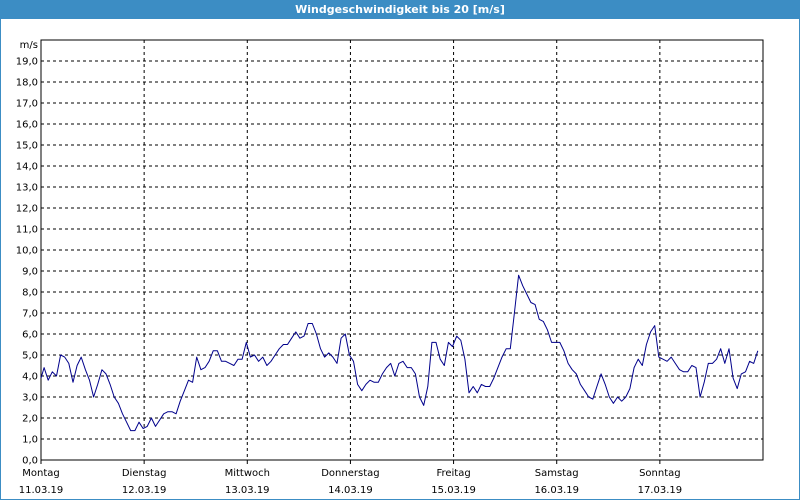 The image size is (800, 500). I want to click on y-tick-label: 12,0, so click(27, 209).